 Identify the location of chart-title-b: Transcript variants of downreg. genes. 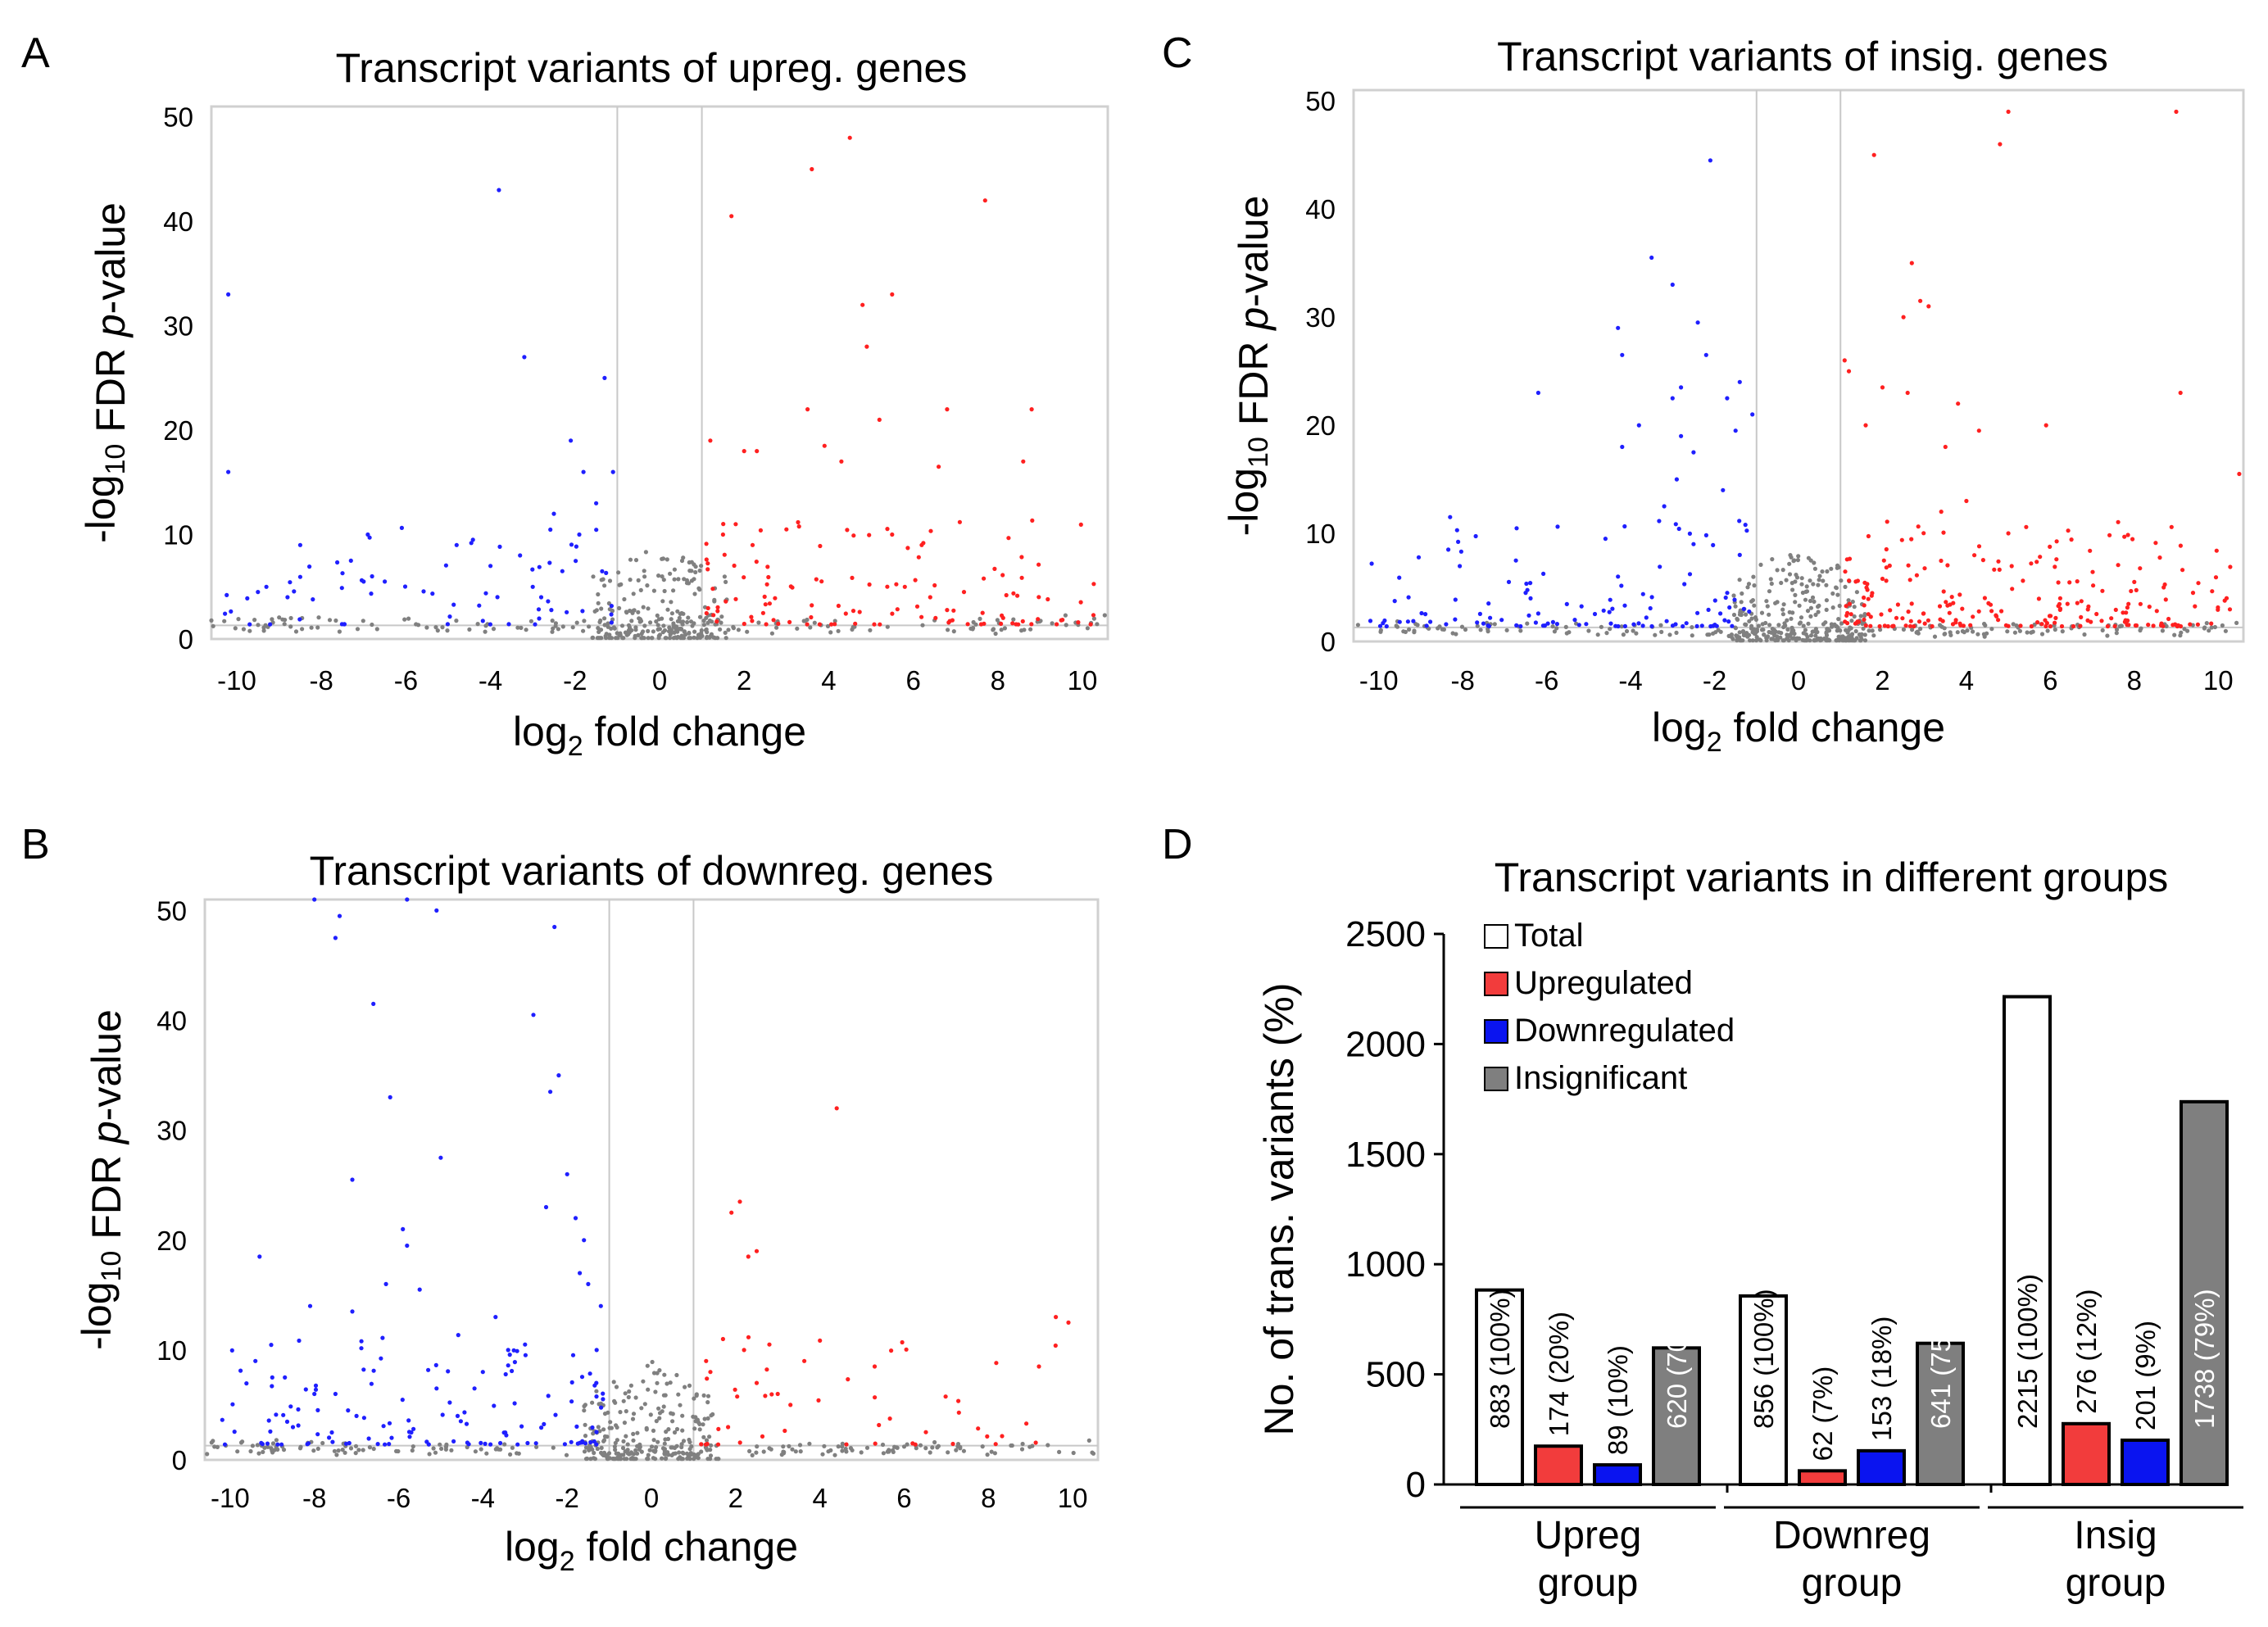
(652, 871).